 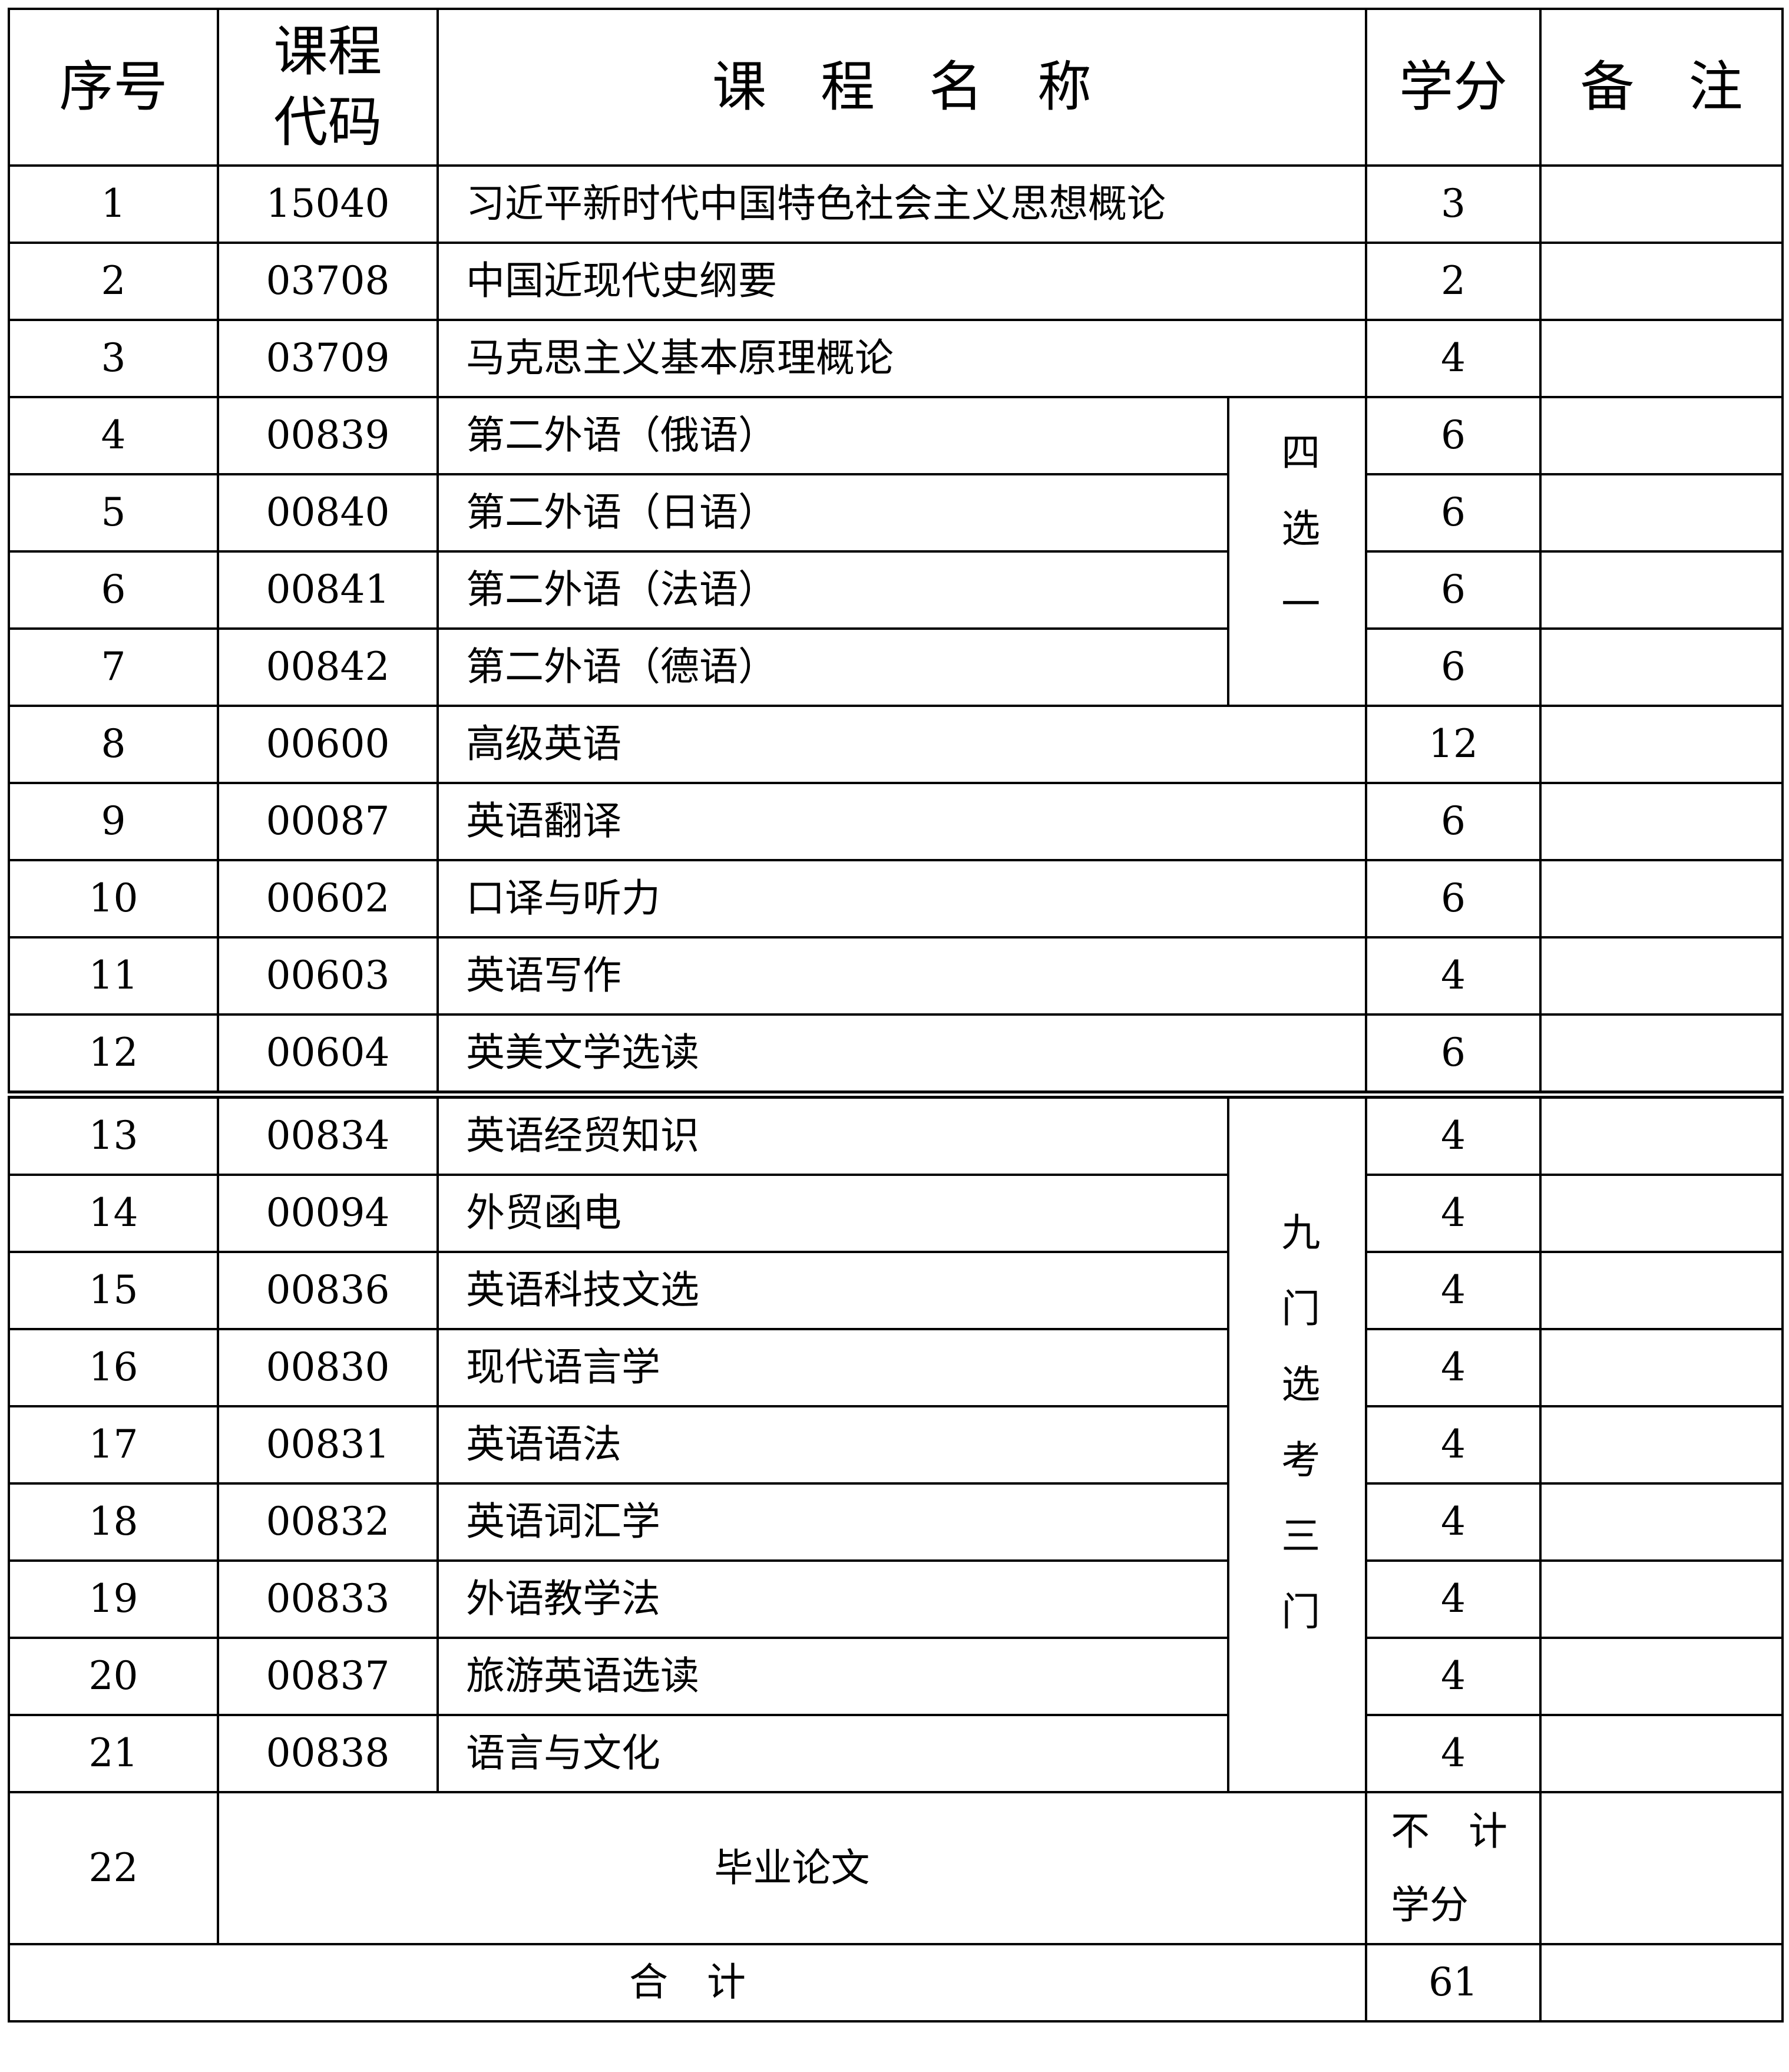 I want to click on course-code-cell: 00842, so click(x=328, y=667).